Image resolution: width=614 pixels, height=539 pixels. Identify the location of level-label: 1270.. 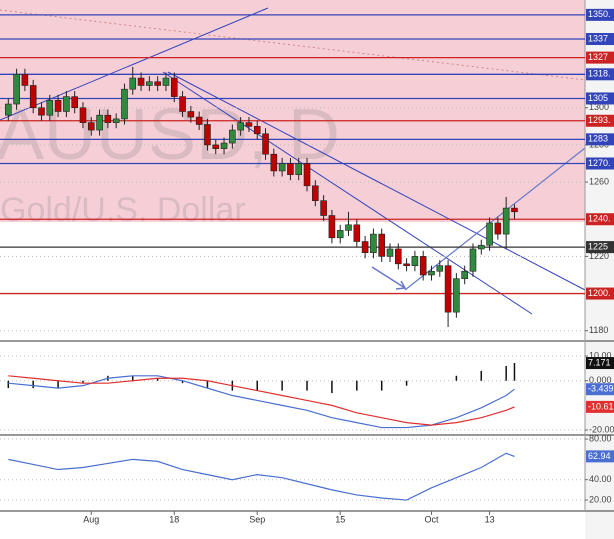
(599, 163).